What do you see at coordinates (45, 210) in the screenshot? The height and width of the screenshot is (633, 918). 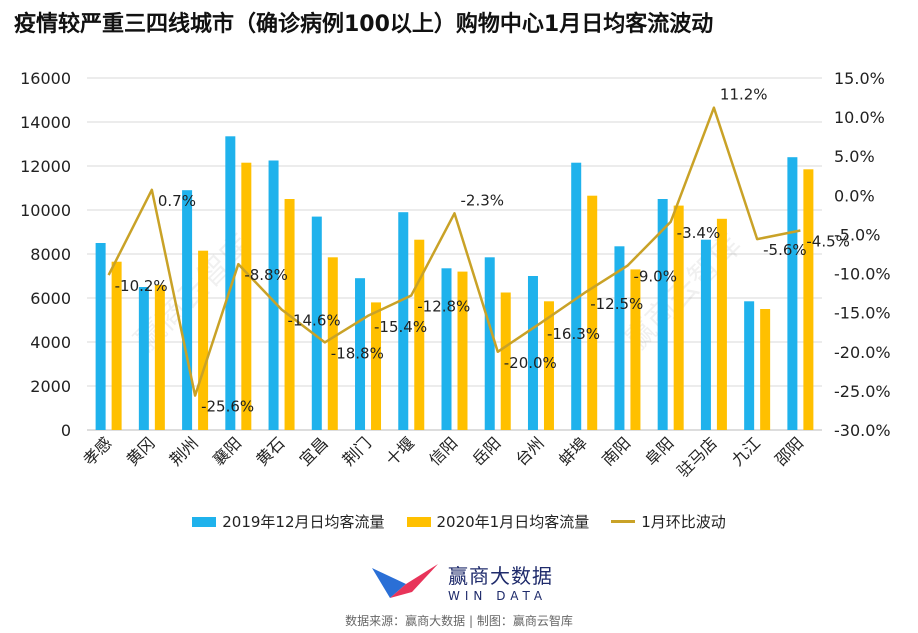 I see `y-left-tick-label: 10000` at bounding box center [45, 210].